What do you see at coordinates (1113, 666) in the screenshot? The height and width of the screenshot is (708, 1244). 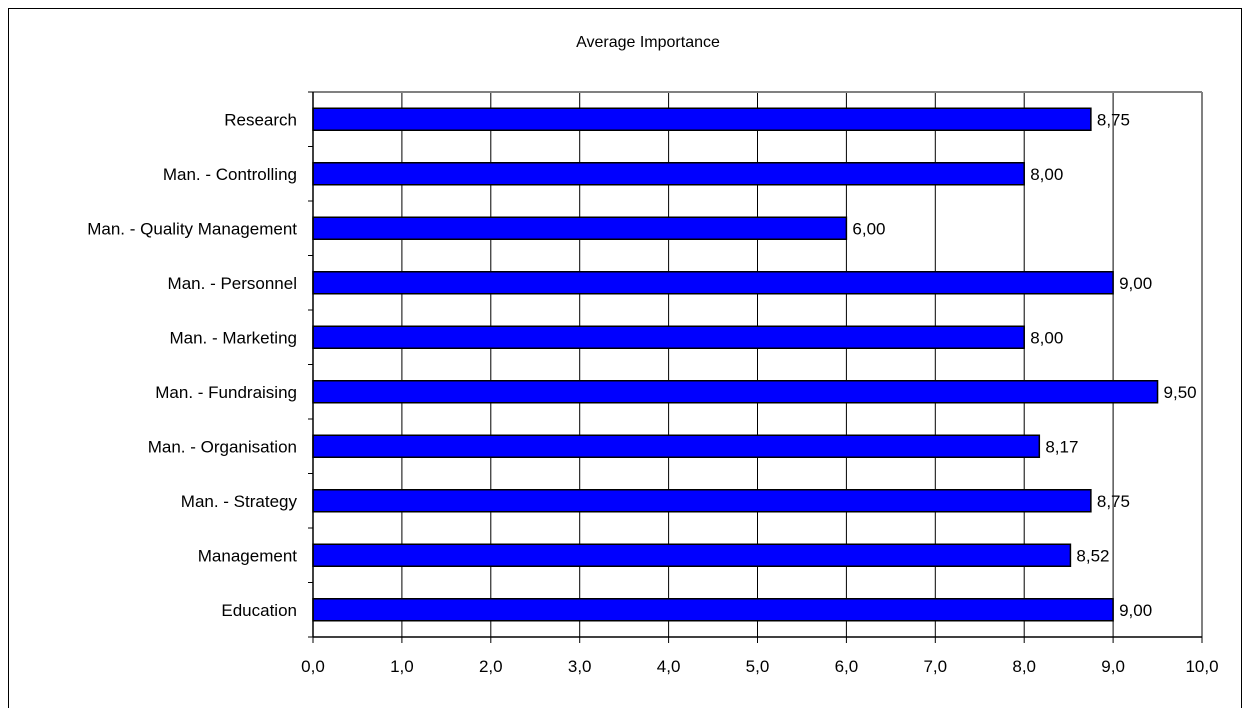 I see `x-tick-label: 9,0` at bounding box center [1113, 666].